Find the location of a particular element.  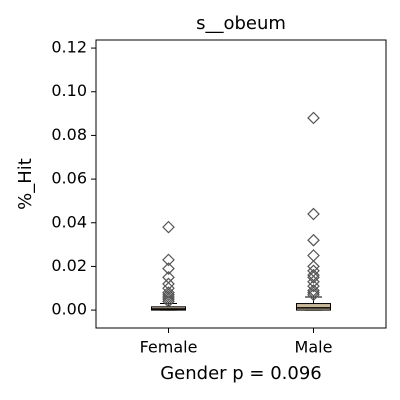

y-axis-label: %_Hit is located at coordinates (25, 184).